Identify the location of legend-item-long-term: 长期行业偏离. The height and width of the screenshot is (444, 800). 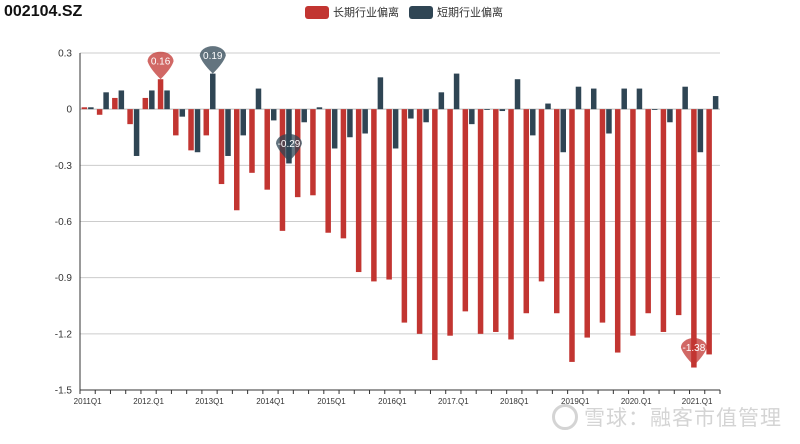
(352, 12).